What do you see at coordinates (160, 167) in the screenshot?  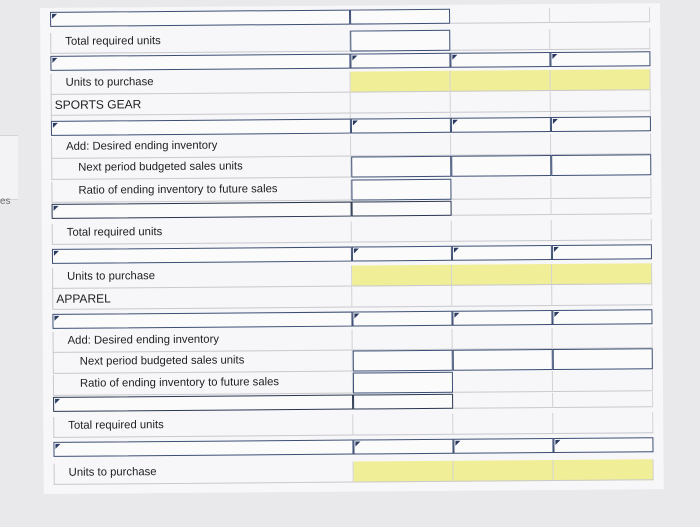 I see `row-label: Next period budgeted sales units` at bounding box center [160, 167].